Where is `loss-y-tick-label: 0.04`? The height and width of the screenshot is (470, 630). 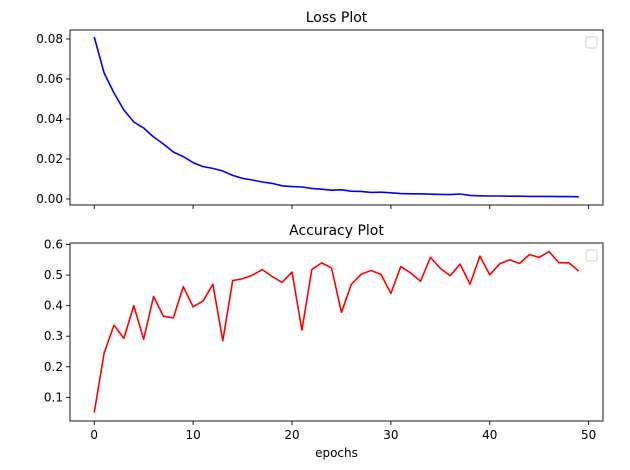 loss-y-tick-label: 0.04 is located at coordinates (49, 119).